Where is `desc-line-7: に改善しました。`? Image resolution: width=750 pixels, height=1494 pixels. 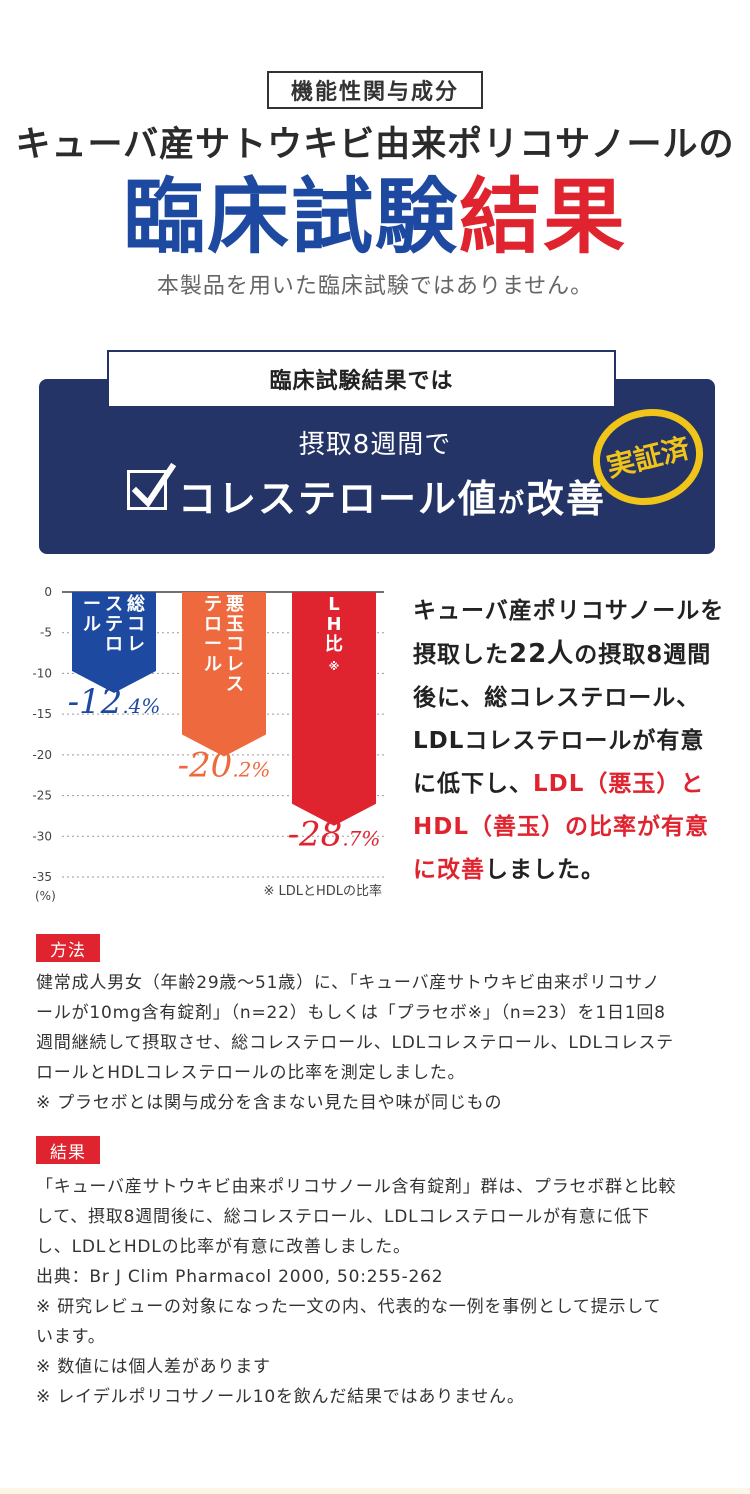 desc-line-7: に改善しました。 is located at coordinates (573, 870).